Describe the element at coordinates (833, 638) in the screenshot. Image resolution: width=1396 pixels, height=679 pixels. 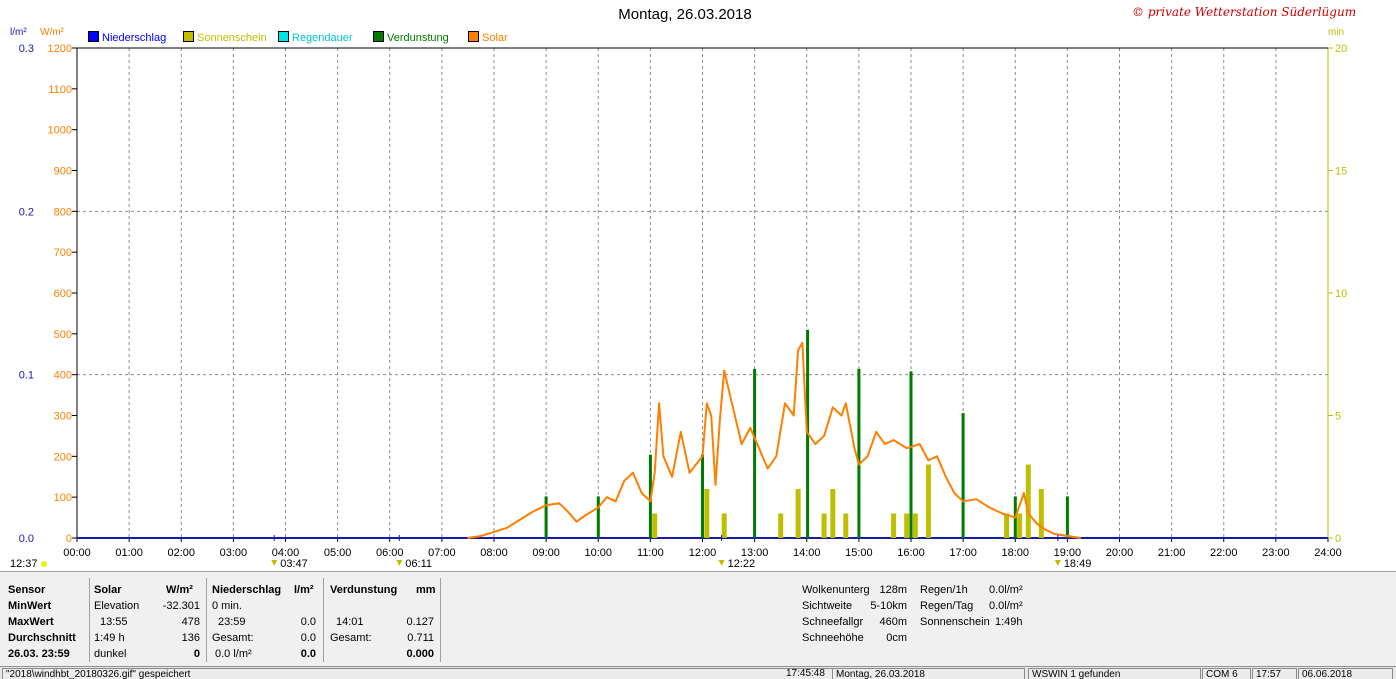
I see `weather-label-snowdepth: Schneehöhe` at that location.